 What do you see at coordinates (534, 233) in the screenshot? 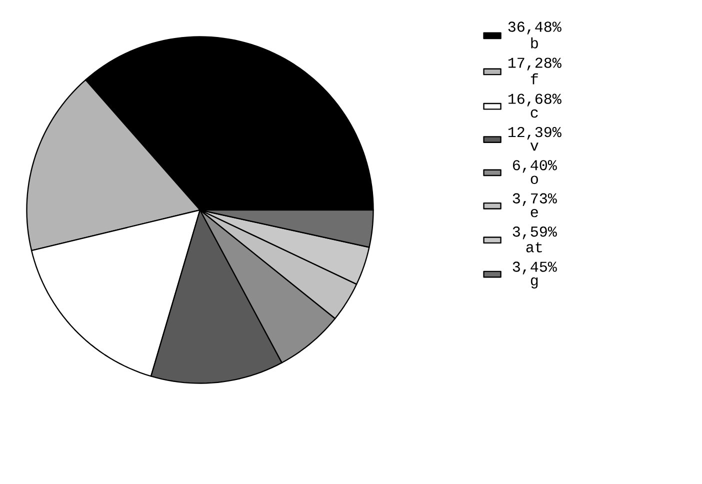
I see `data-label: 3,59%` at bounding box center [534, 233].